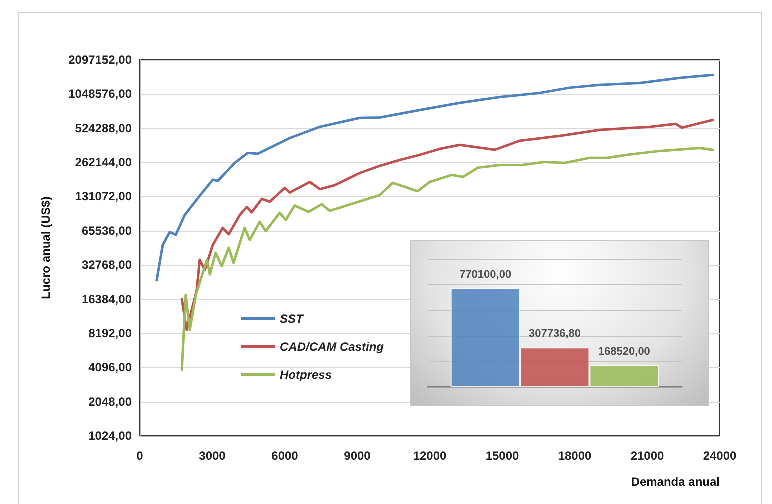  What do you see at coordinates (212, 456) in the screenshot?
I see `x-tick-label: 3000` at bounding box center [212, 456].